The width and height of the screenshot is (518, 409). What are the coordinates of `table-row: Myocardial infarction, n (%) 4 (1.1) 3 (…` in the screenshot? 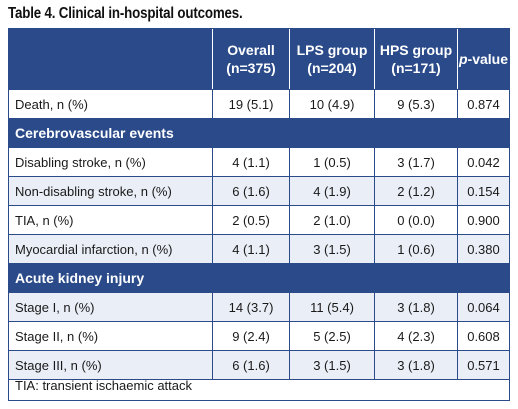 It's located at (259, 248).